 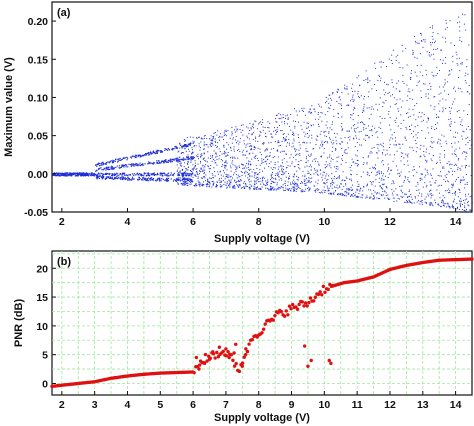 What do you see at coordinates (260, 218) in the screenshot?
I see `panel-a-x-ticks: 2 4 6 8 10 12 14` at bounding box center [260, 218].